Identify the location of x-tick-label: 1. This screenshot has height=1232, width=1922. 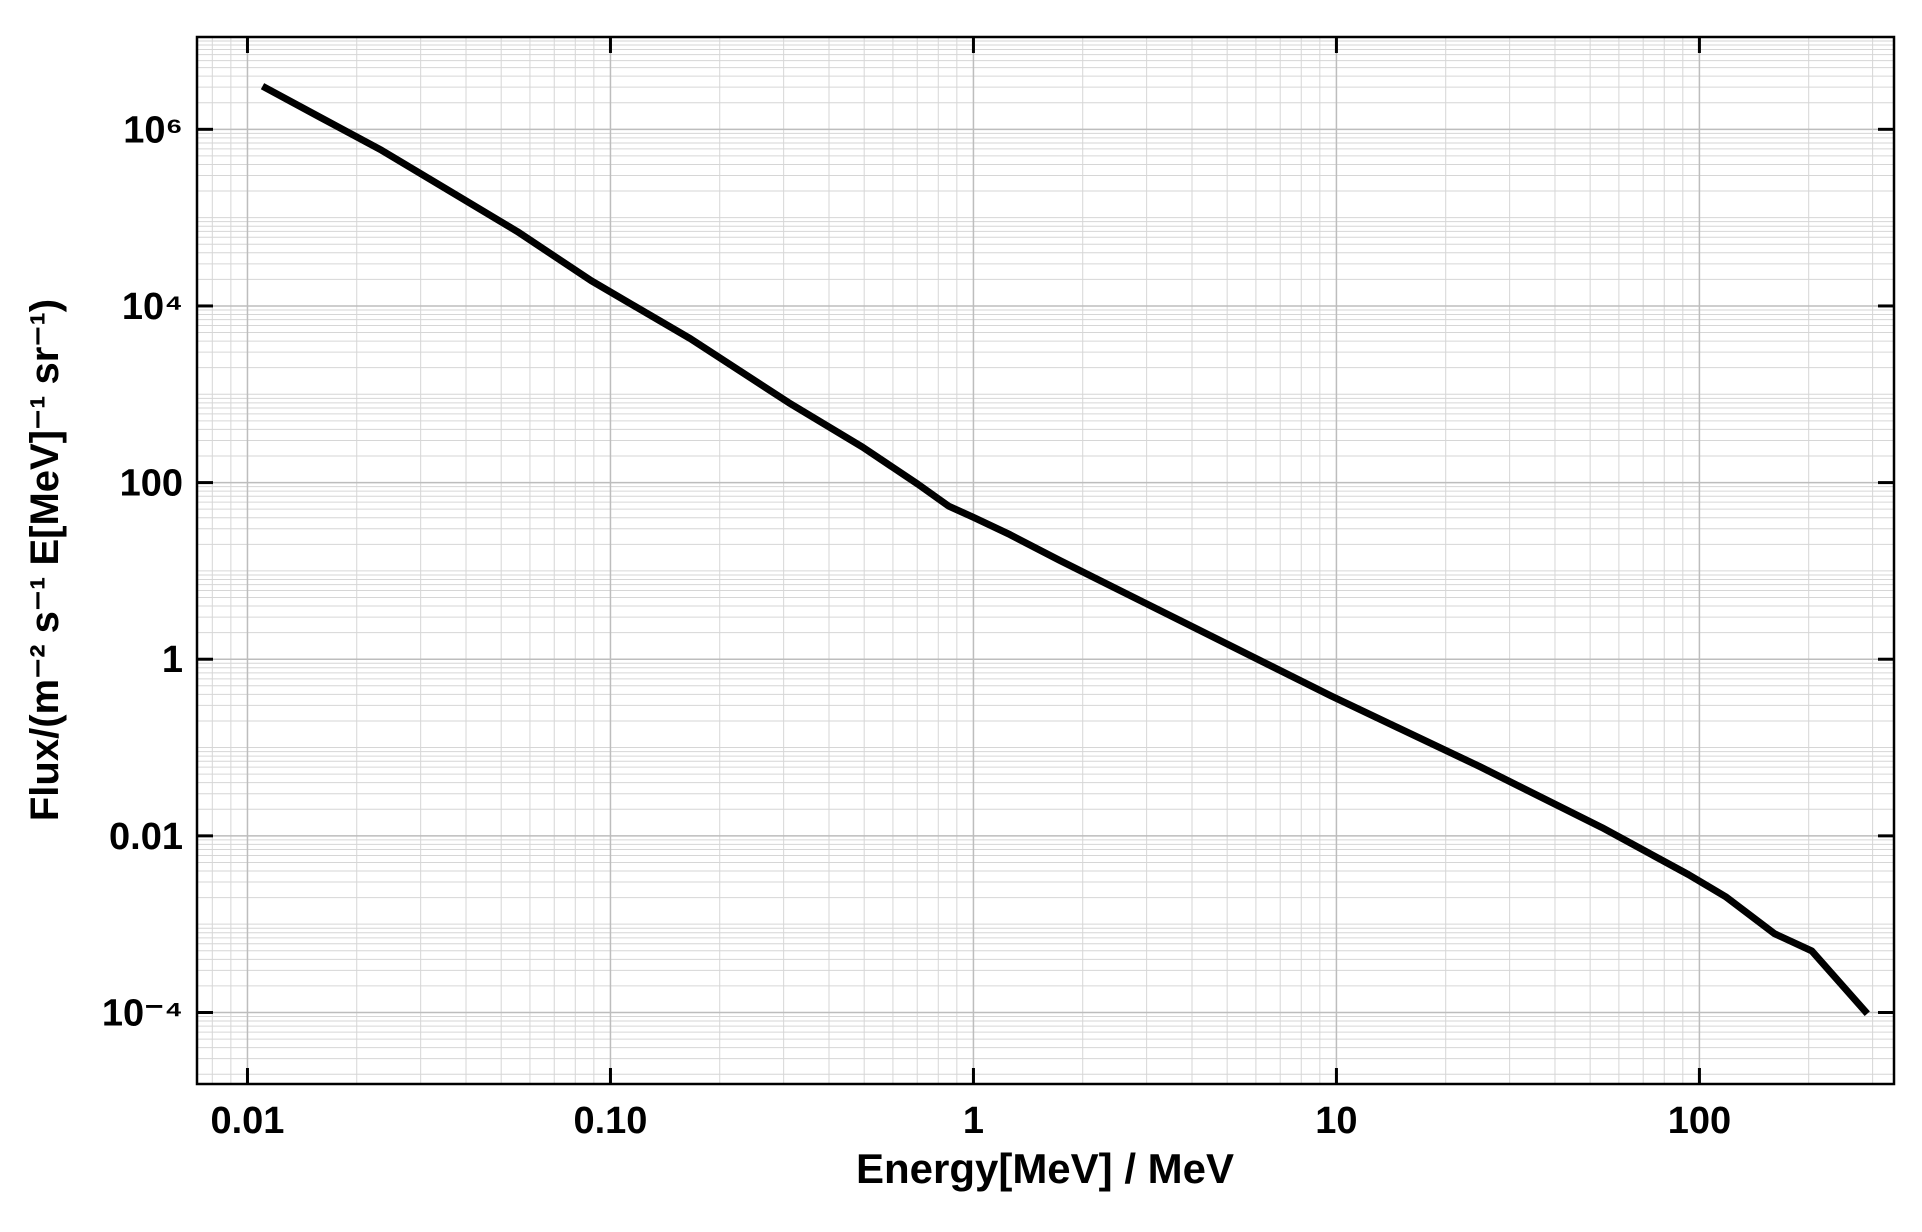
(973, 1121).